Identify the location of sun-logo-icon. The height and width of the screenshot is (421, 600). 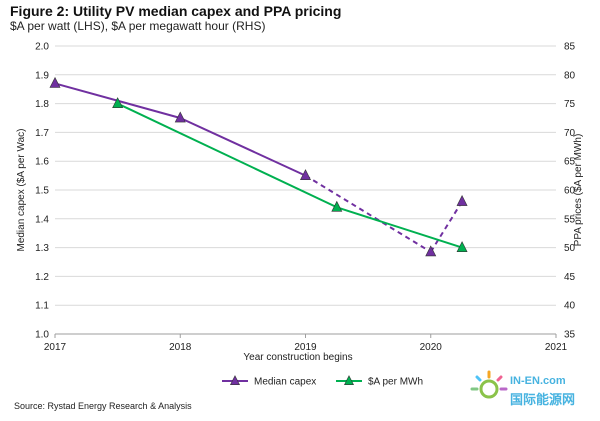
(489, 384).